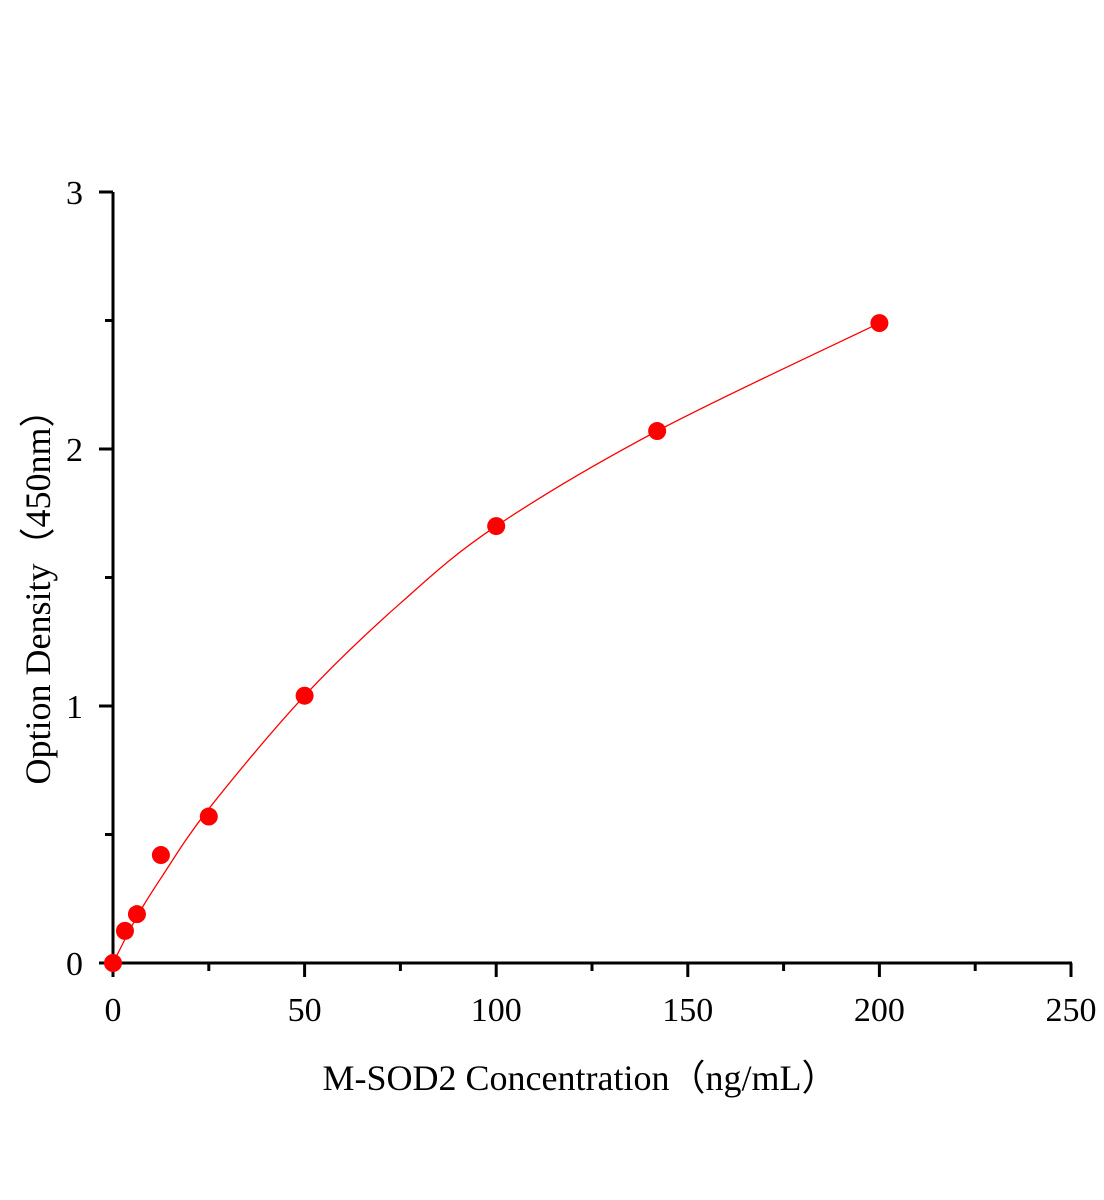 Image resolution: width=1104 pixels, height=1200 pixels. I want to click on x-tick-label: 250, so click(1071, 1010).